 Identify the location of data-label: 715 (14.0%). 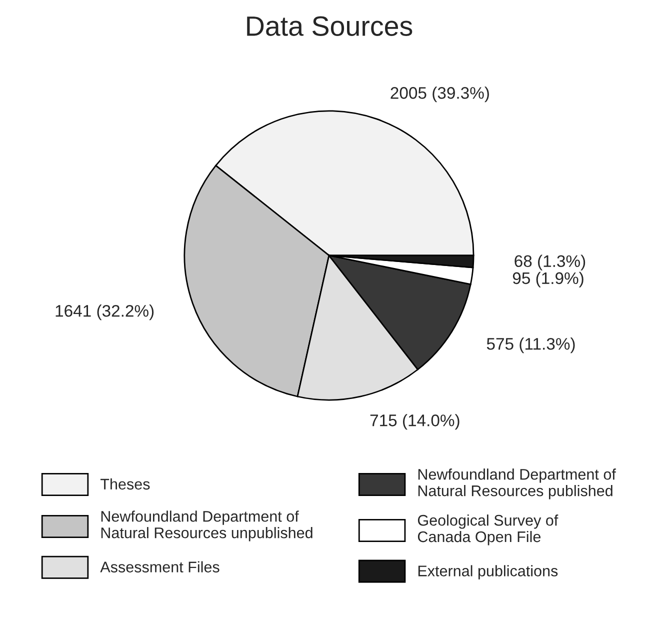
(415, 422).